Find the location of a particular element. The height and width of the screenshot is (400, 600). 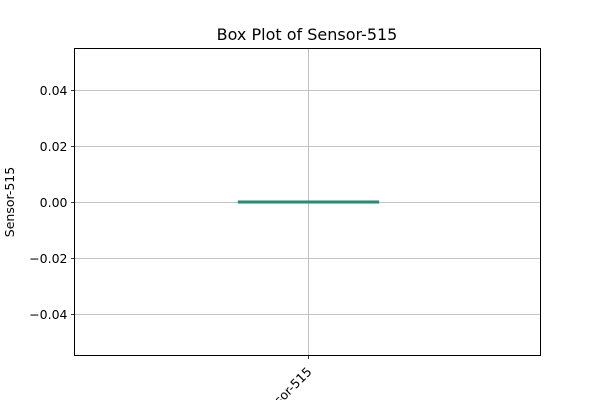

x-tick-label: Sensor-515 is located at coordinates (284, 382).